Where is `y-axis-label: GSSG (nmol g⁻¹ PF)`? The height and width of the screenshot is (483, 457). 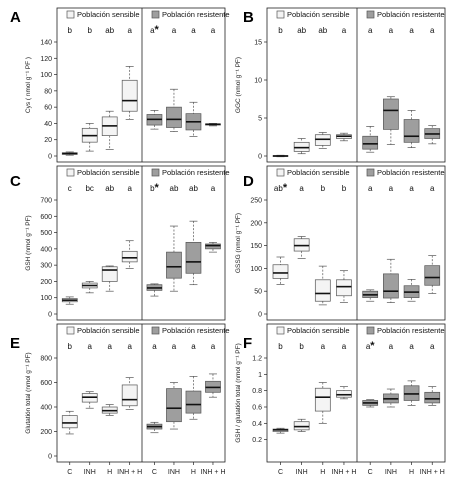
y-axis-label: GSSG (nmol g⁻¹ PF) is located at coordinates (238, 243).